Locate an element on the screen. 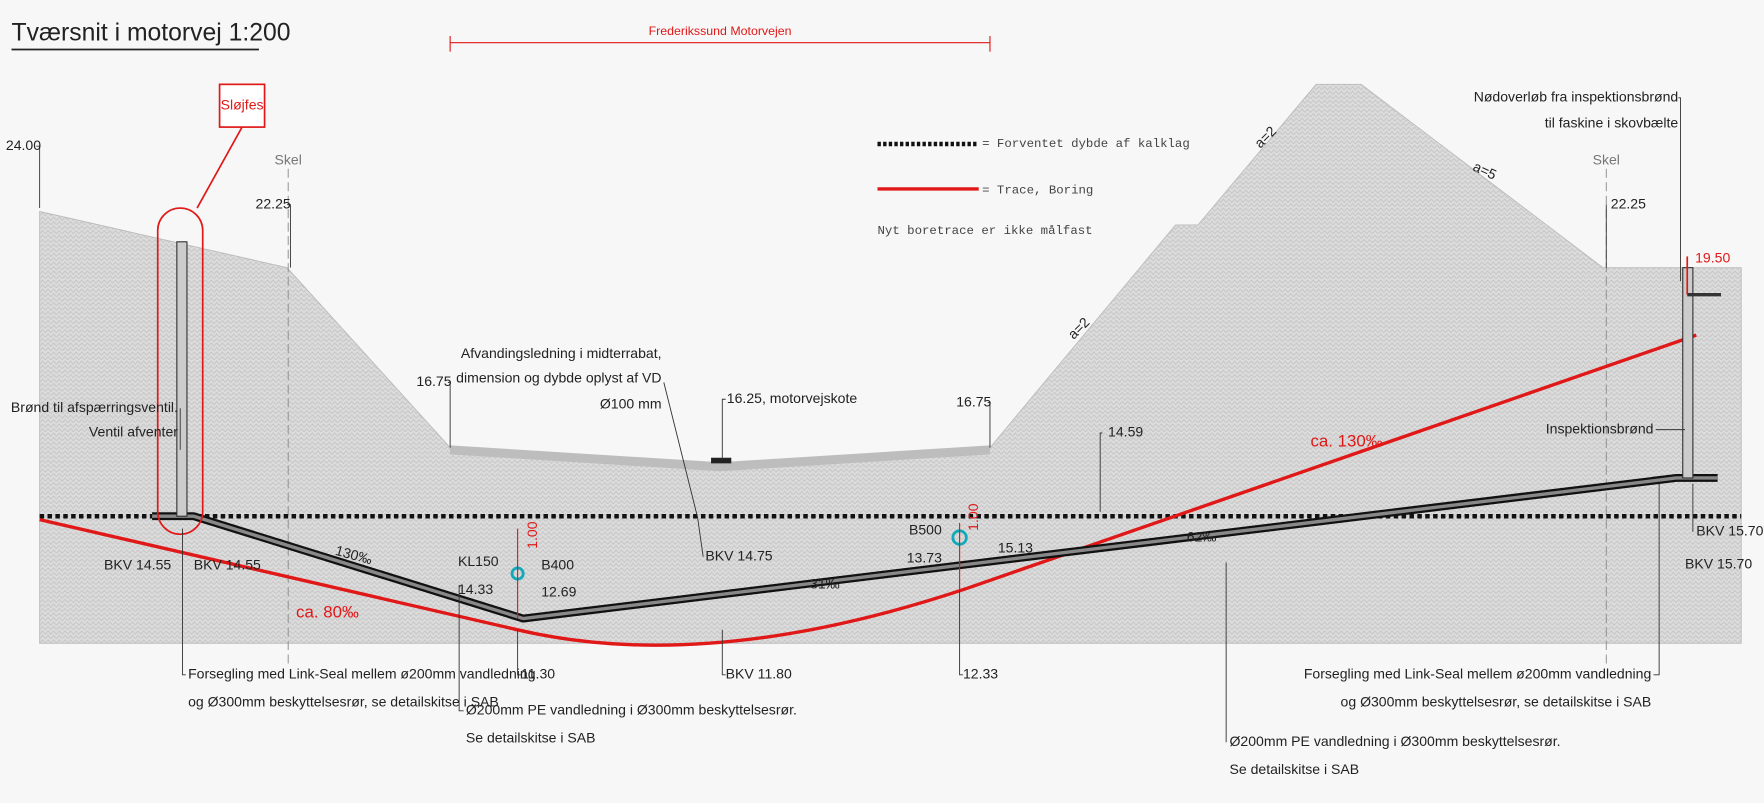 The width and height of the screenshot is (1764, 803). boring-grade: ca. 80‰ is located at coordinates (327, 611).